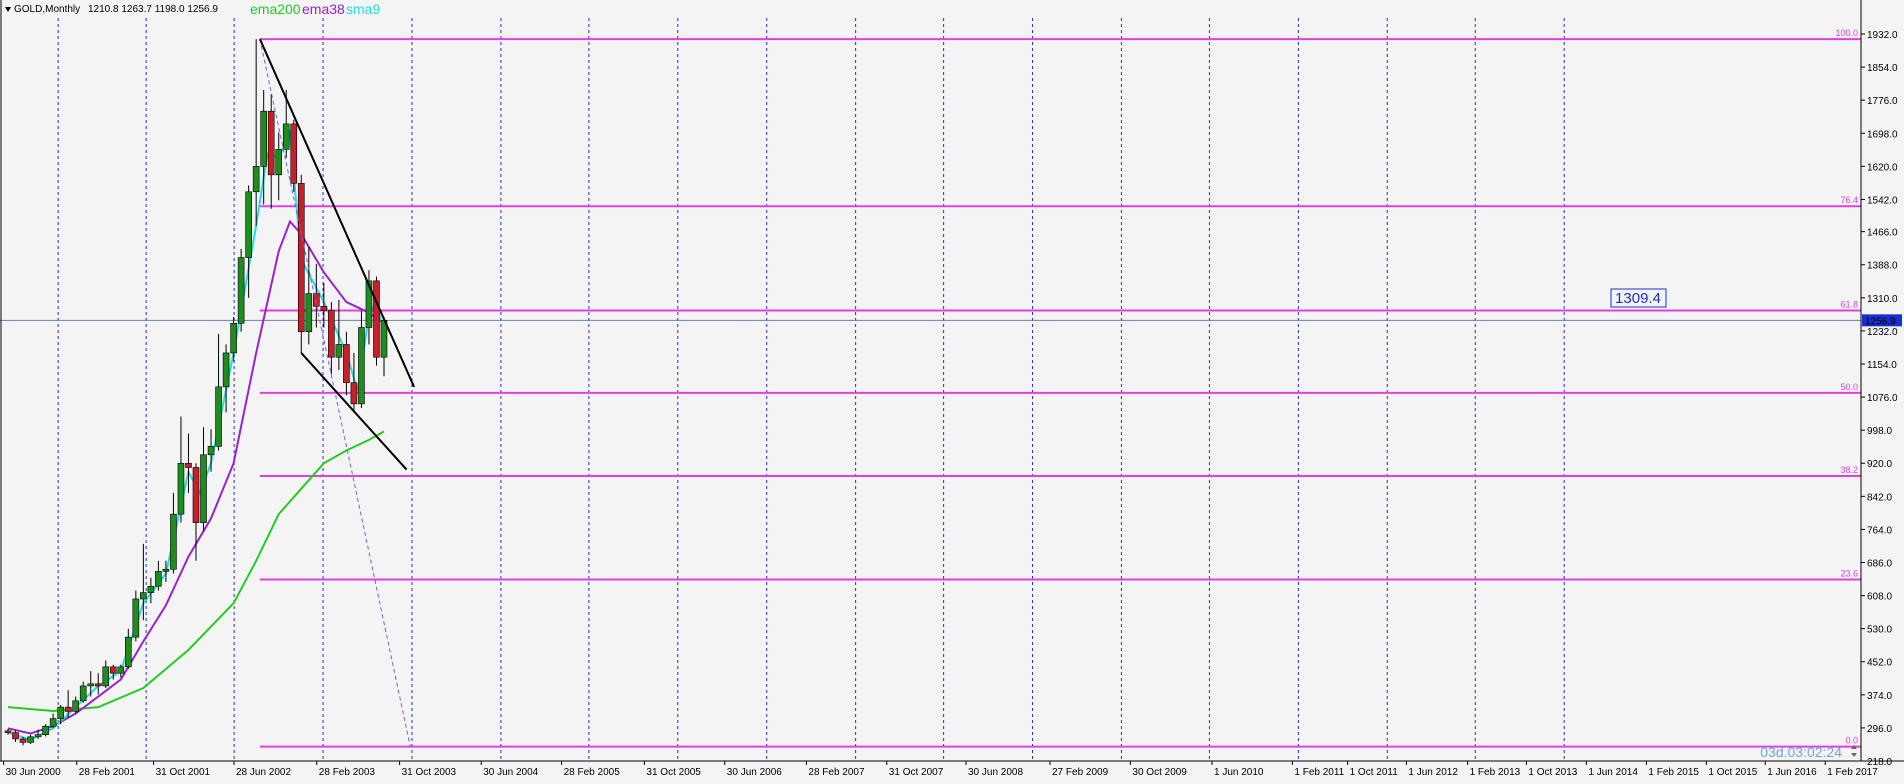 The image size is (1904, 784). What do you see at coordinates (1879, 497) in the screenshot?
I see `y-tick-label: 842.0` at bounding box center [1879, 497].